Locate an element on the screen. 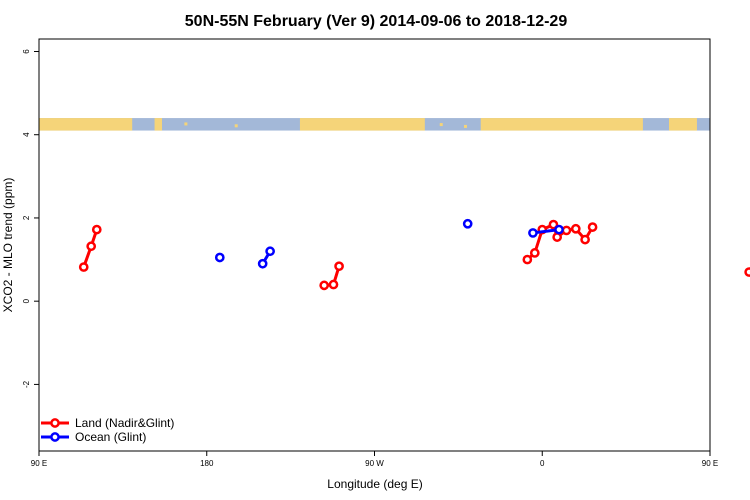 The image size is (750, 500). y-tick-label: 6 is located at coordinates (26, 51).